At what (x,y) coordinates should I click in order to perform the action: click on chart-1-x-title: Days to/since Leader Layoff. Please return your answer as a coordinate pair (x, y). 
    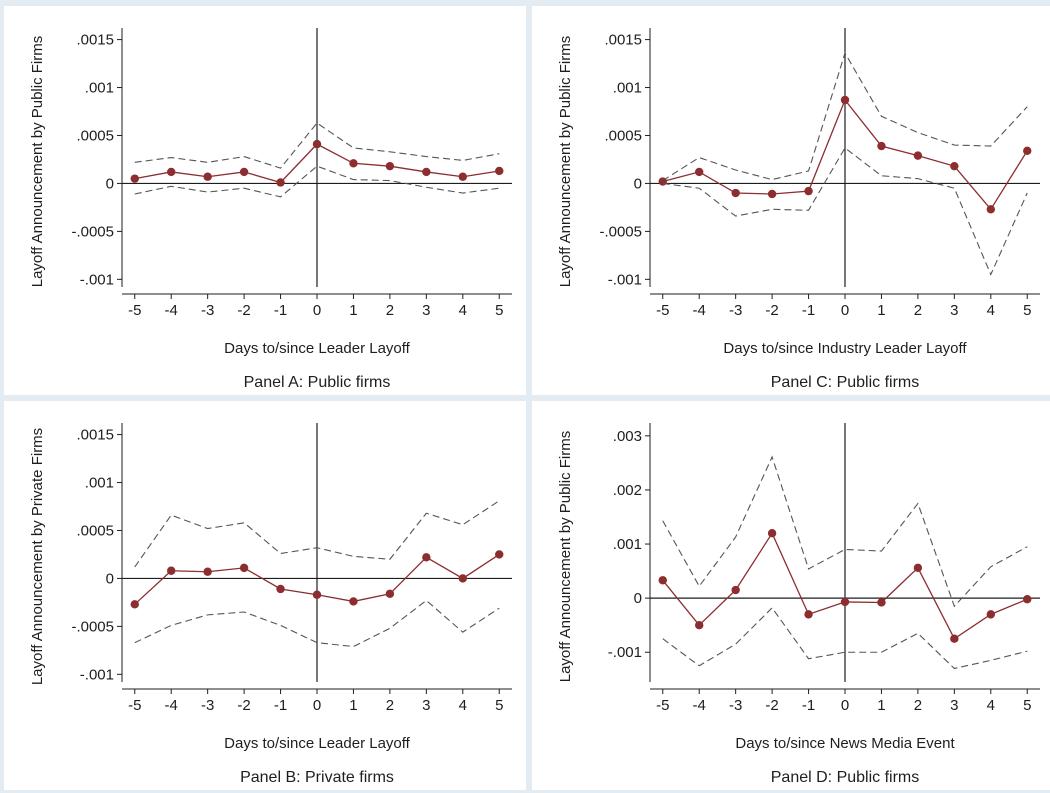
    Looking at the image, I should click on (317, 348).